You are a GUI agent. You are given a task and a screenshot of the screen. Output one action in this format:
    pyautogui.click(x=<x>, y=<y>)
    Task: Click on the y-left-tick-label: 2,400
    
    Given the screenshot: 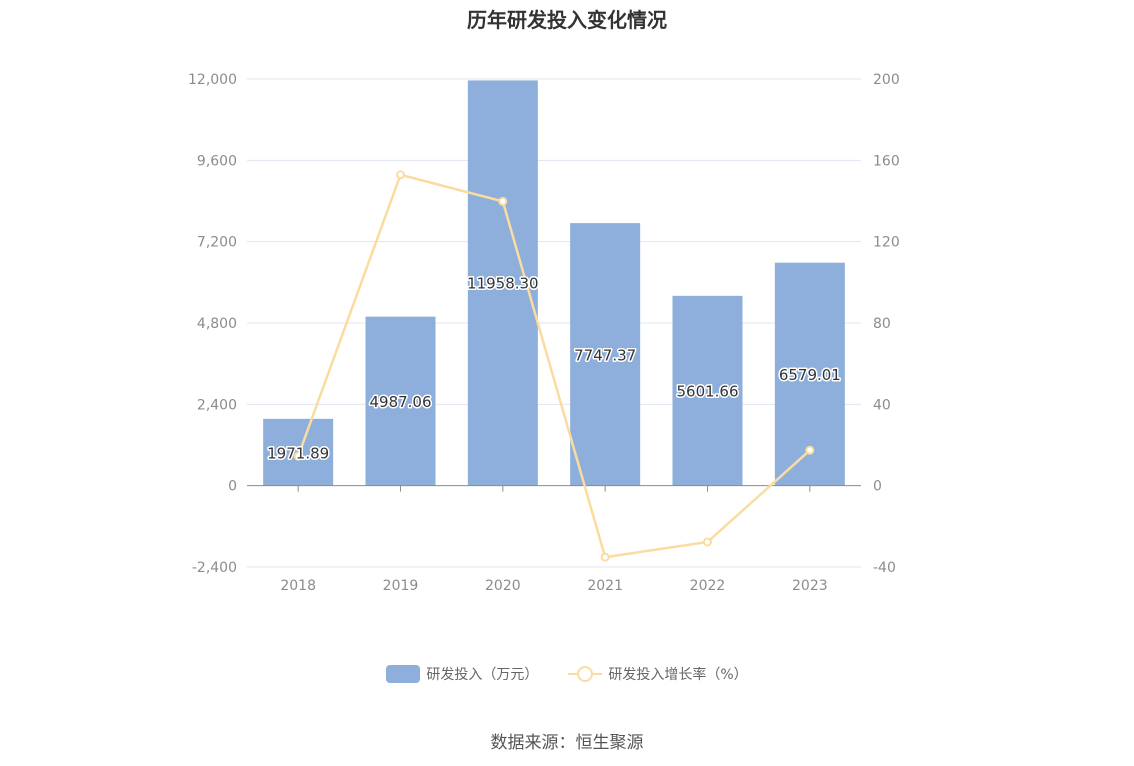 What is the action you would take?
    pyautogui.click(x=217, y=405)
    